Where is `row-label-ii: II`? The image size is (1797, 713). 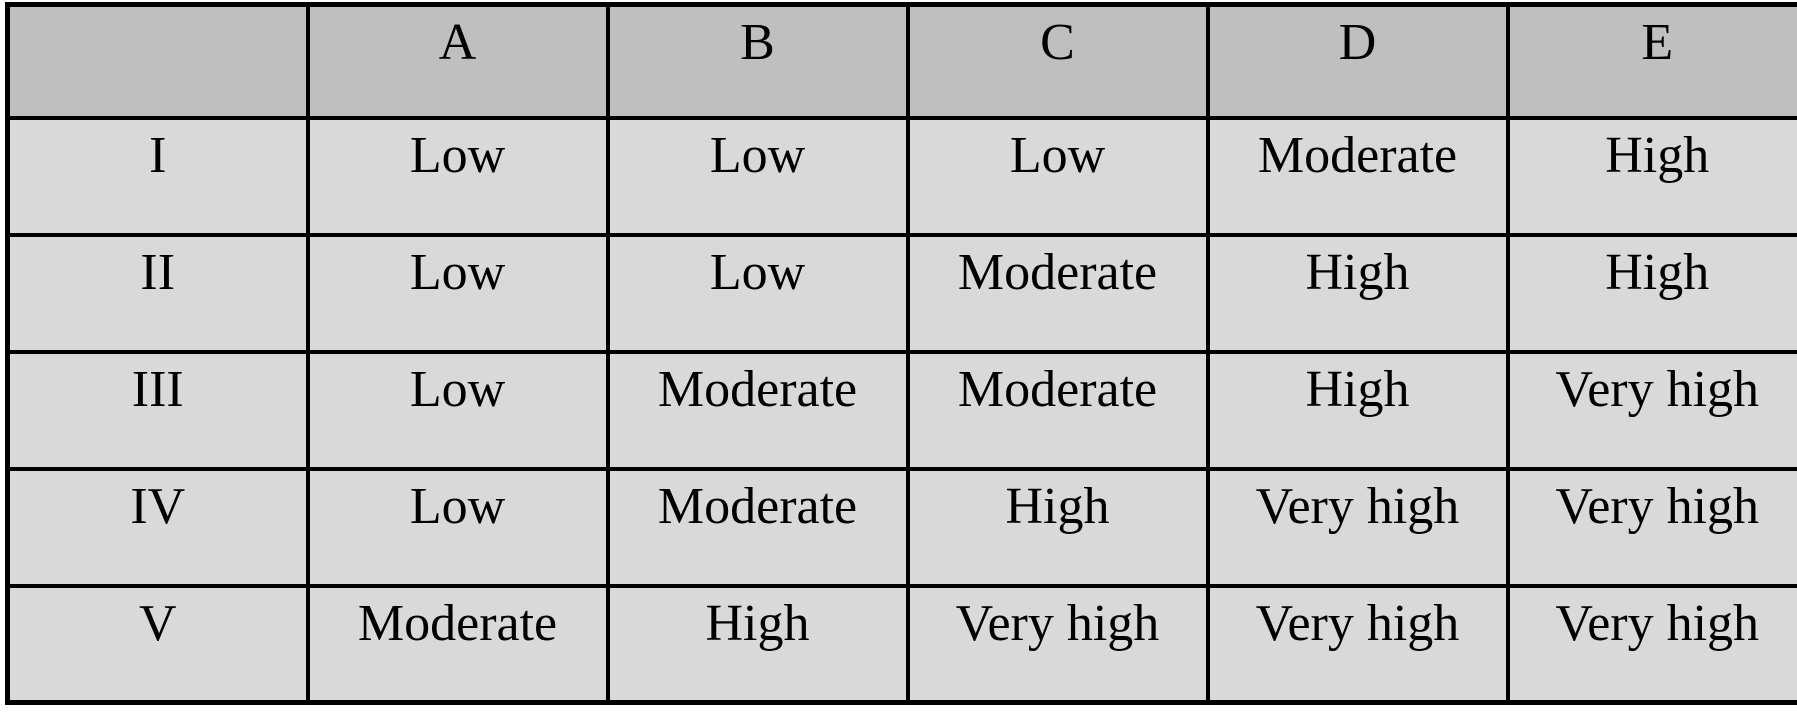 row-label-ii: II is located at coordinates (157, 293).